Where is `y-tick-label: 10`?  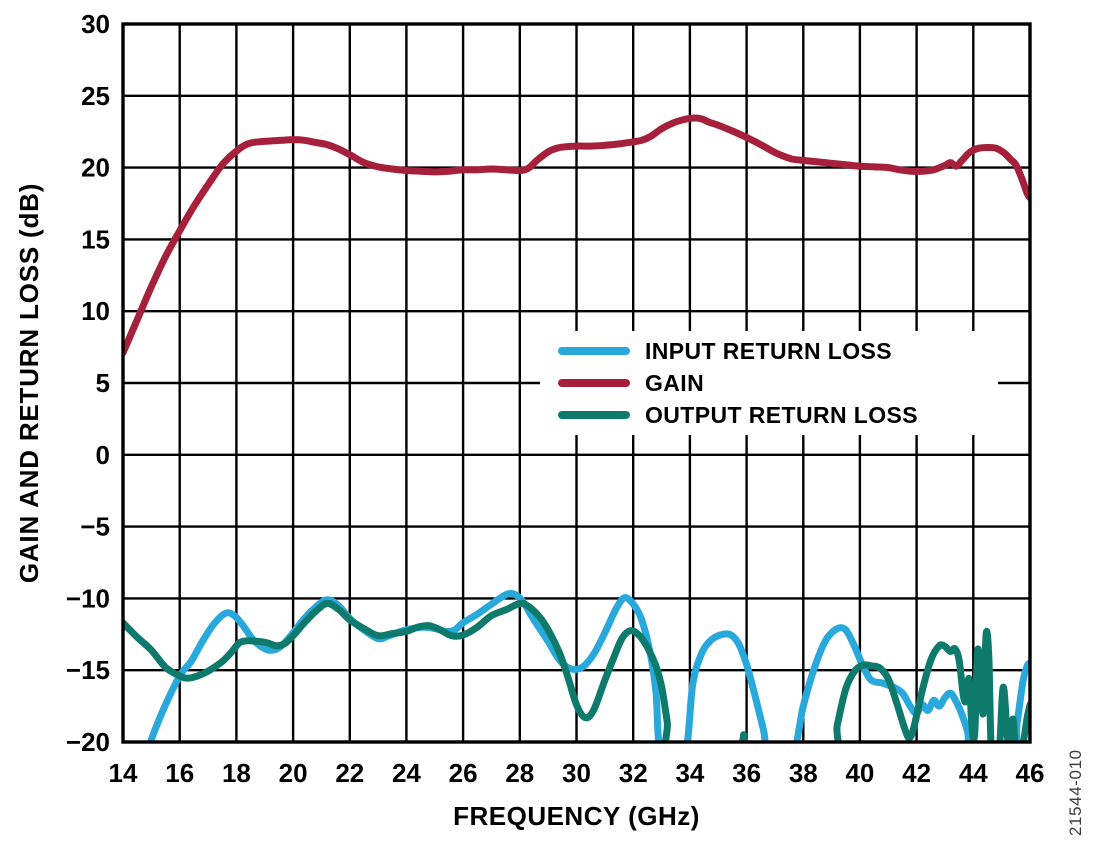 y-tick-label: 10 is located at coordinates (95, 311).